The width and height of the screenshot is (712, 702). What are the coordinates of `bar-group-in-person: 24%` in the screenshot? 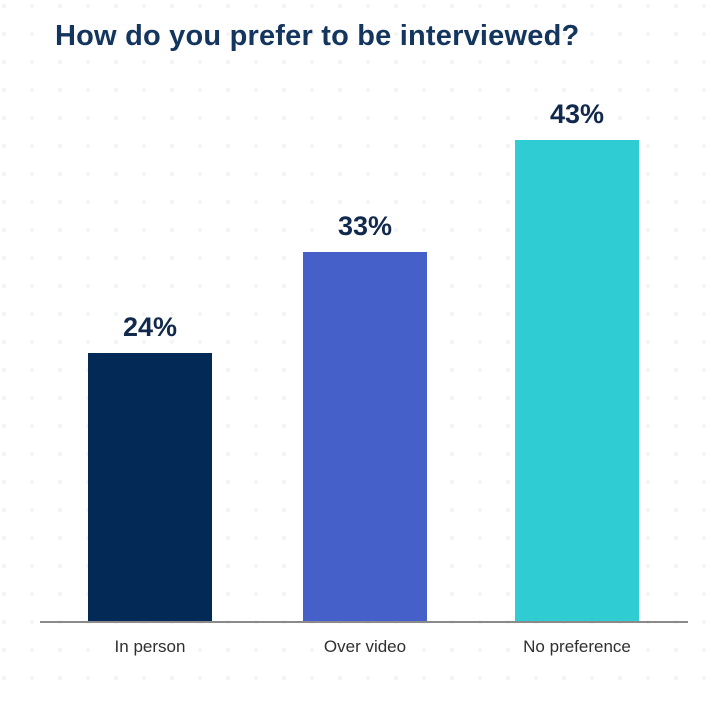 It's located at (150, 468).